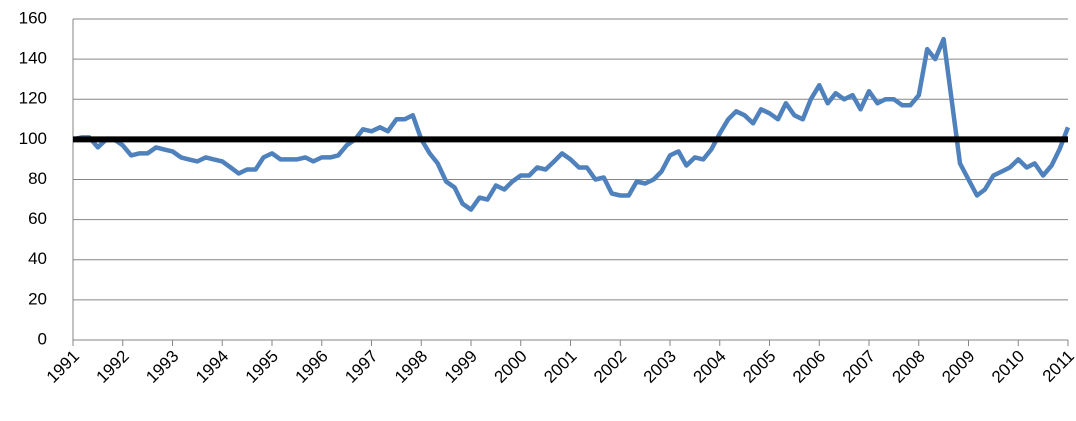  I want to click on y-tick-label: 80, so click(37, 178).